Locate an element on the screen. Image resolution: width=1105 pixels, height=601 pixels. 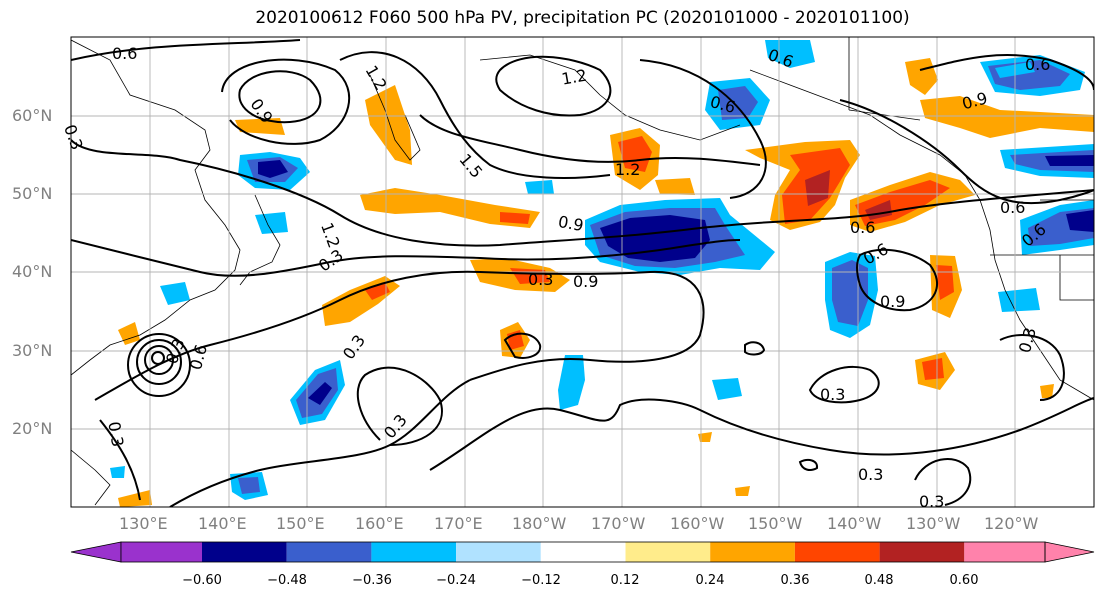
lon-label: 150°W is located at coordinates (775, 523).